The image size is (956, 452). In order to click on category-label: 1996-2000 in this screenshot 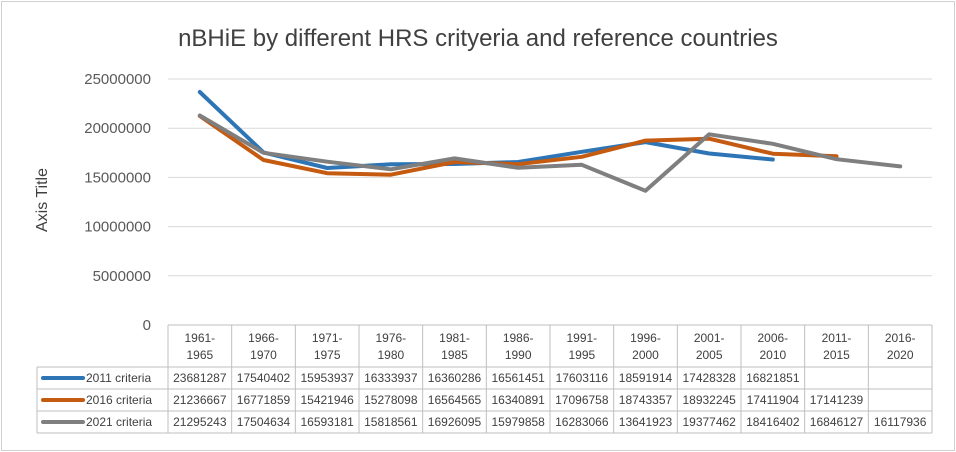, I will do `click(645, 346)`.